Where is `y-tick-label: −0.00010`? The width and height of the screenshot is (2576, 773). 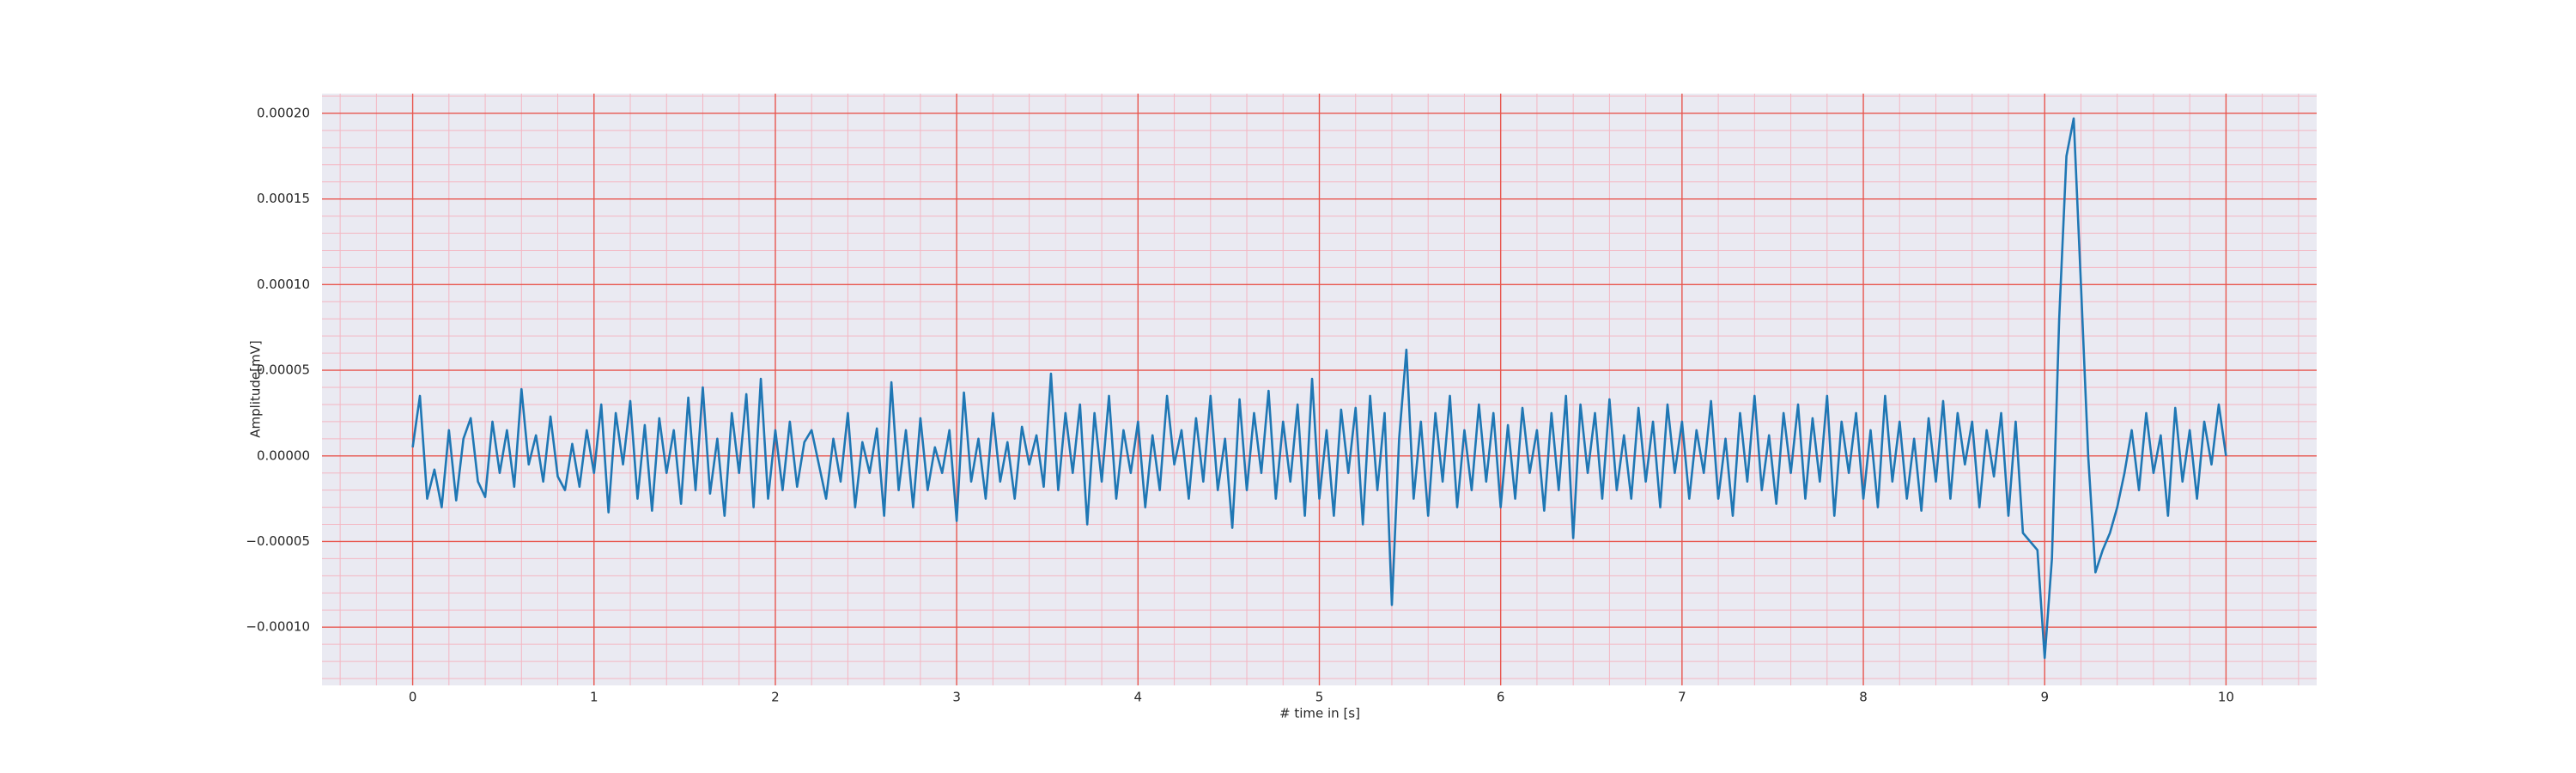
y-tick-label: −0.00010 is located at coordinates (278, 627).